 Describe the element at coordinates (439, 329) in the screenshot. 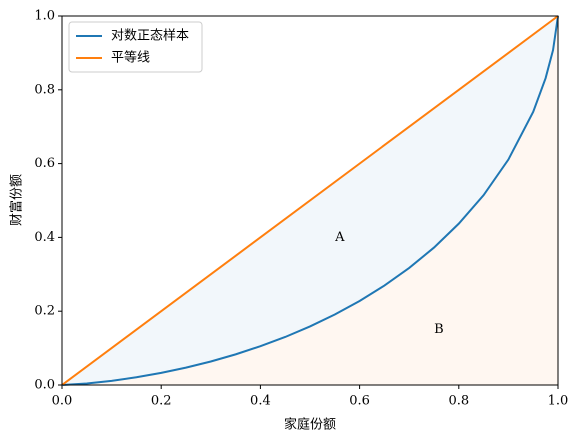

I see `annotation: B` at that location.